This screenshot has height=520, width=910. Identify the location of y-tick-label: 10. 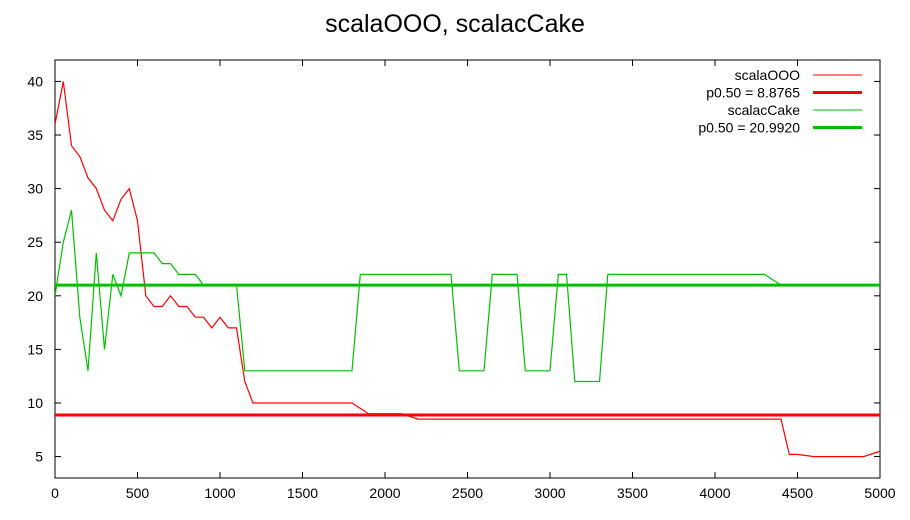
(35, 403).